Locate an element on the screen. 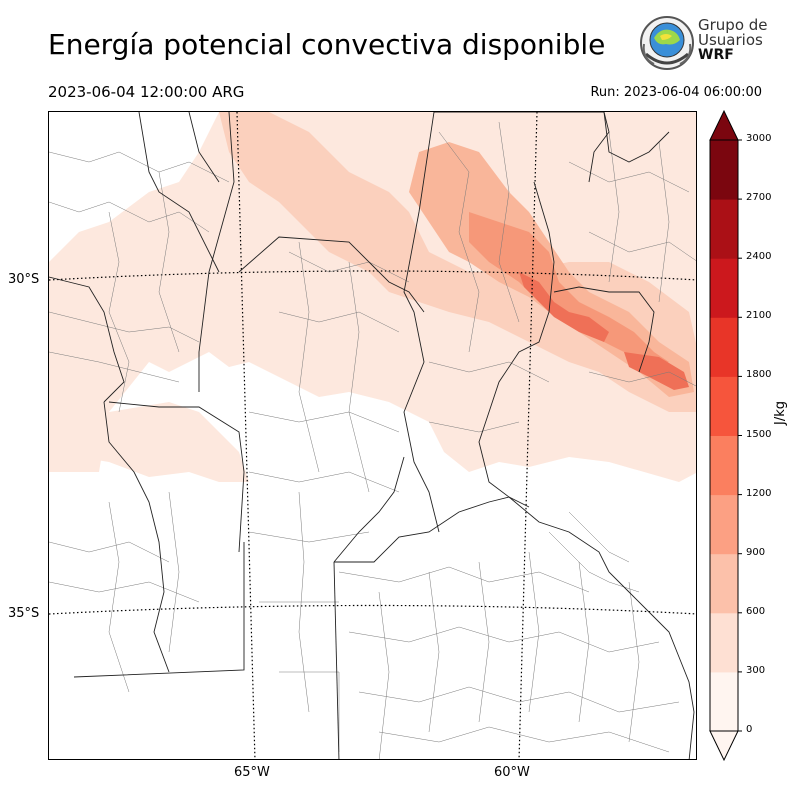 The width and height of the screenshot is (800, 800). boundary-cordoba-south is located at coordinates (369, 509).